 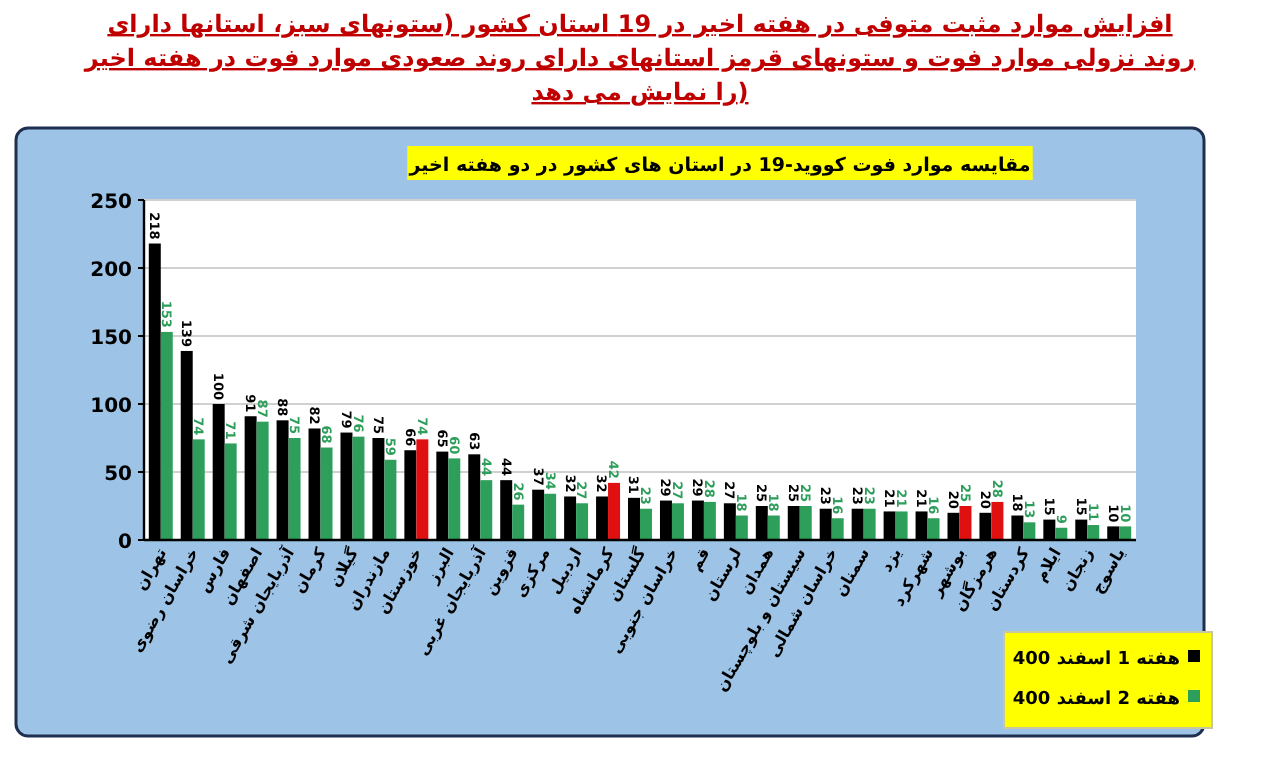 I want to click on chart-subtitle: مقایسه موارد فوت کووید-19 در استان های کشور در دو هفته اخیر, so click(x=719, y=166).